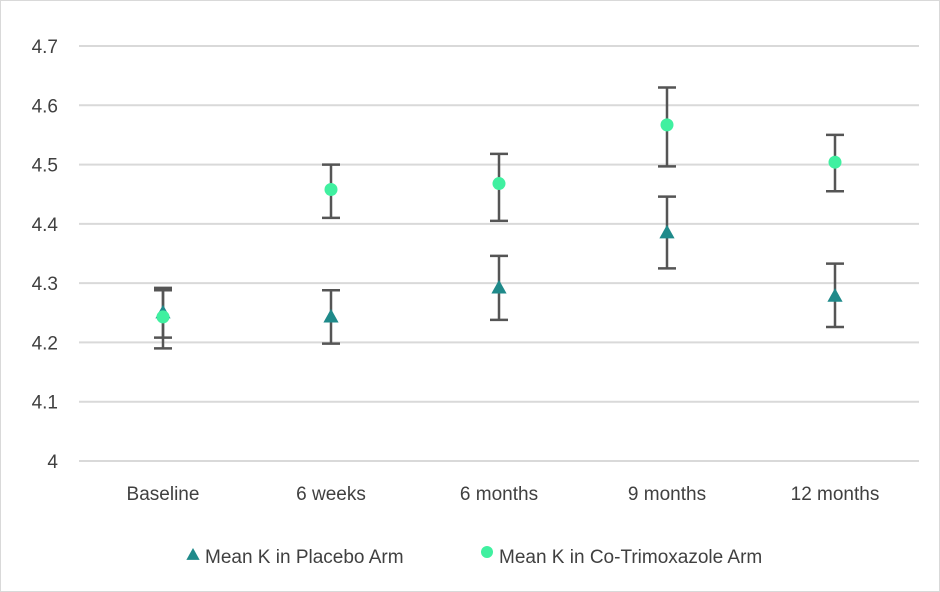 The image size is (940, 592). I want to click on y-tick-label: 4.1, so click(45, 403).